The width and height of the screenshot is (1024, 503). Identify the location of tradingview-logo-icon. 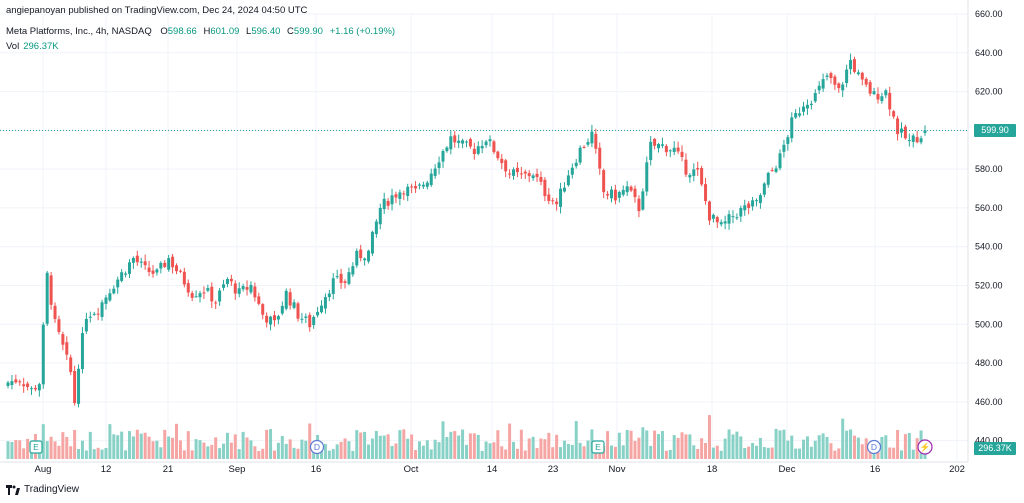
(13, 489).